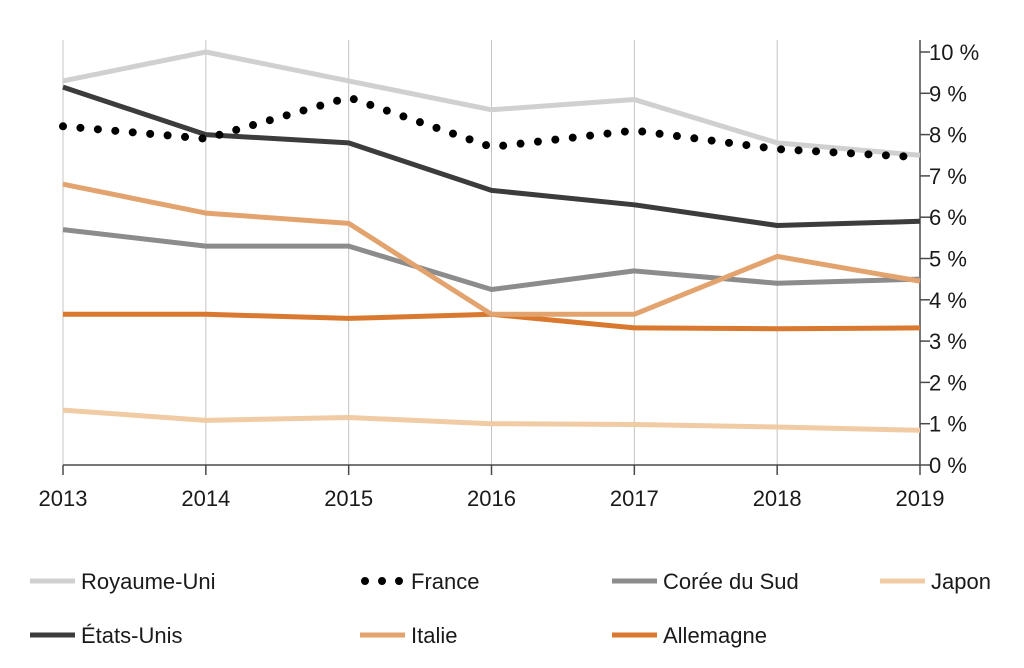 This screenshot has width=1024, height=668. Describe the element at coordinates (948, 465) in the screenshot. I see `y-tick-label: 0 %` at that location.